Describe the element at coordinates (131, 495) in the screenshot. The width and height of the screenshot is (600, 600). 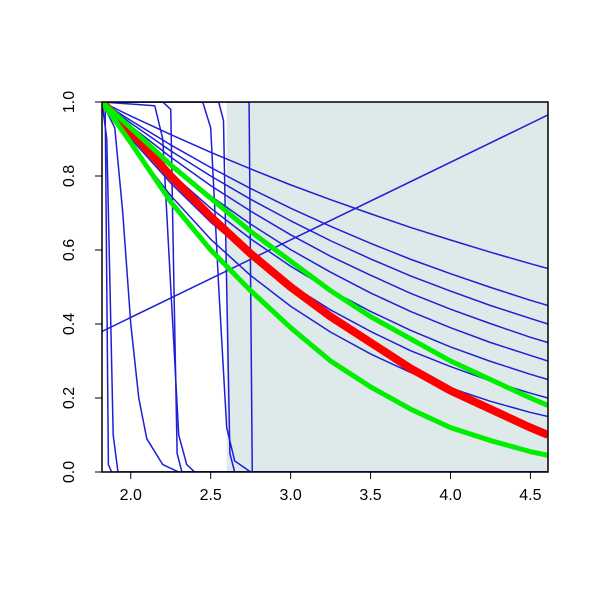
I see `x-tick-label: 2.0` at that location.